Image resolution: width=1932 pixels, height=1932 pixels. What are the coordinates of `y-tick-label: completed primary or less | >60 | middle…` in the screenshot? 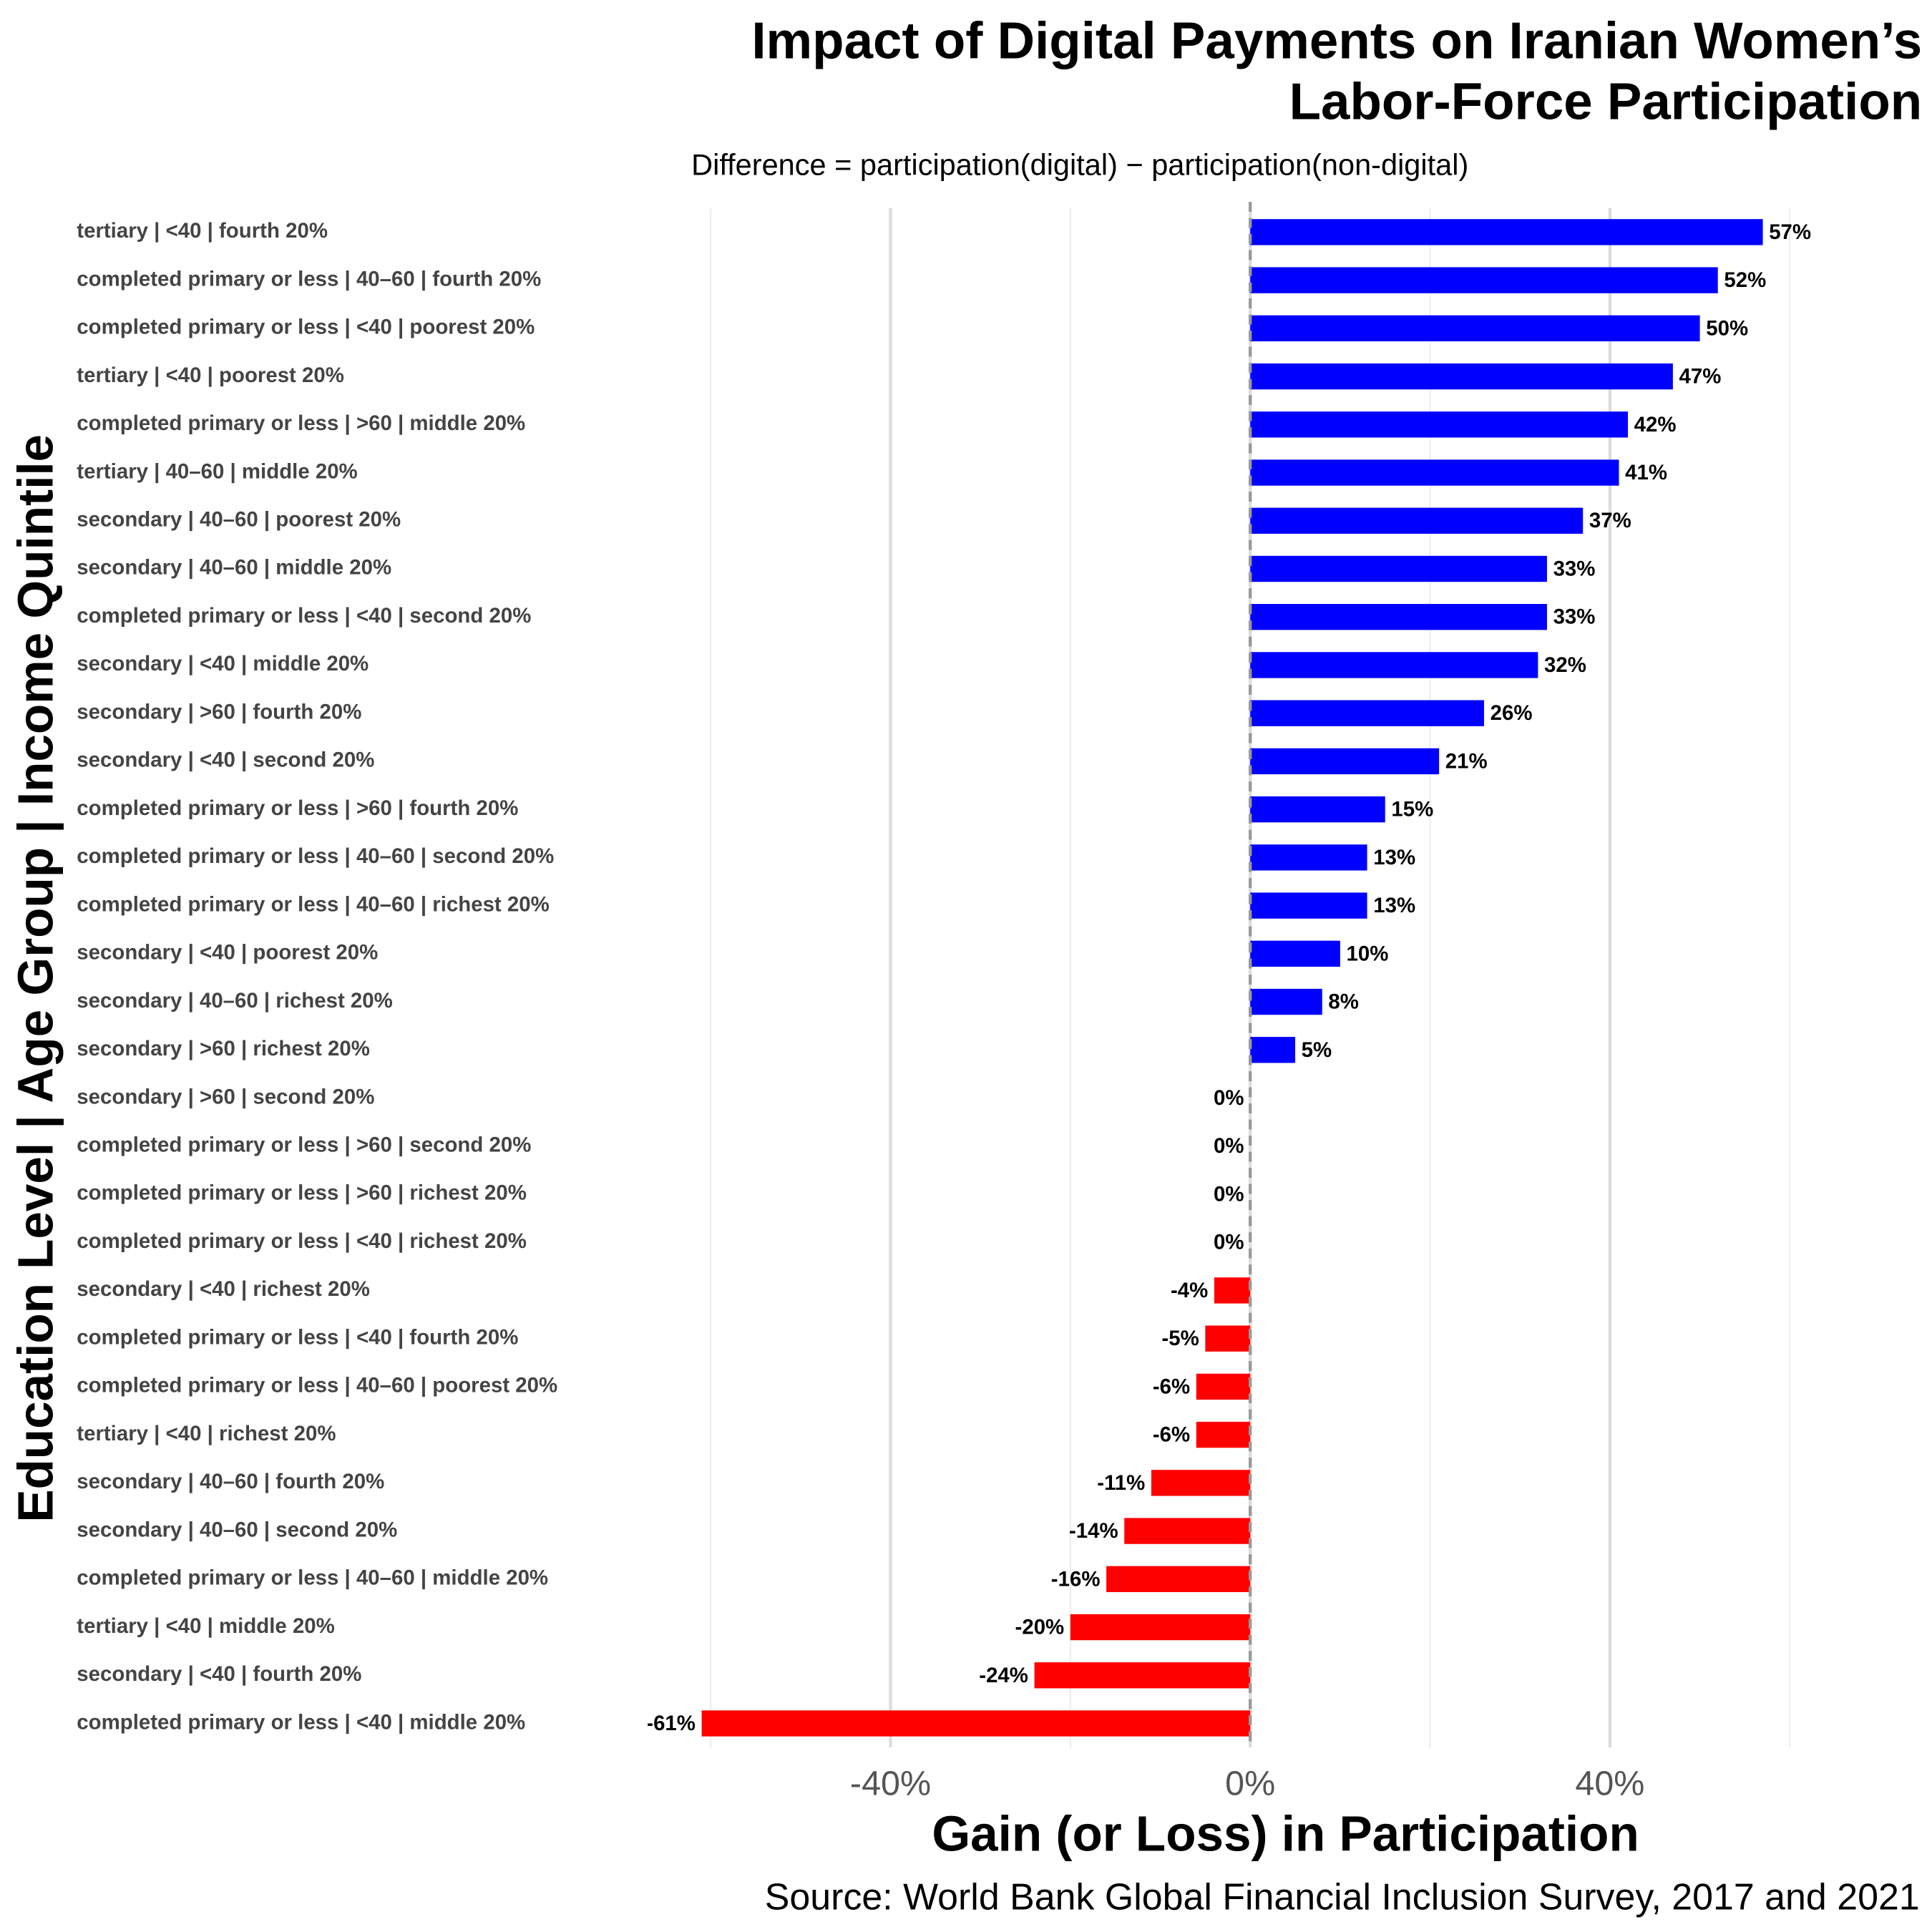 It's located at (301, 423).